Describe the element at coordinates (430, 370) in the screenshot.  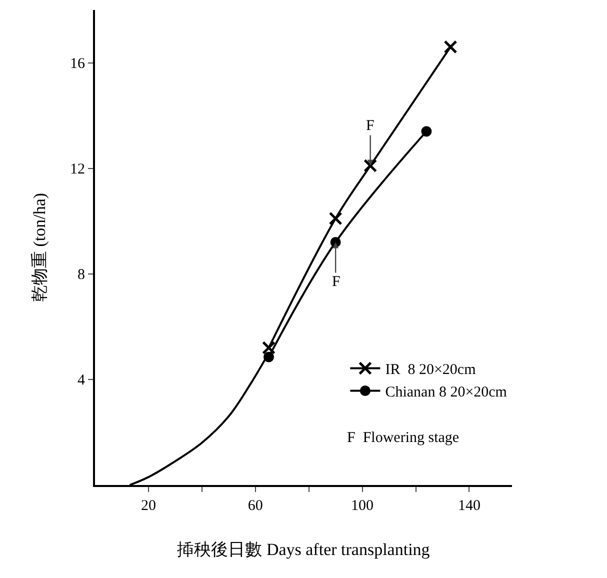
I see `legend-label: IR 8 20×20cm` at that location.